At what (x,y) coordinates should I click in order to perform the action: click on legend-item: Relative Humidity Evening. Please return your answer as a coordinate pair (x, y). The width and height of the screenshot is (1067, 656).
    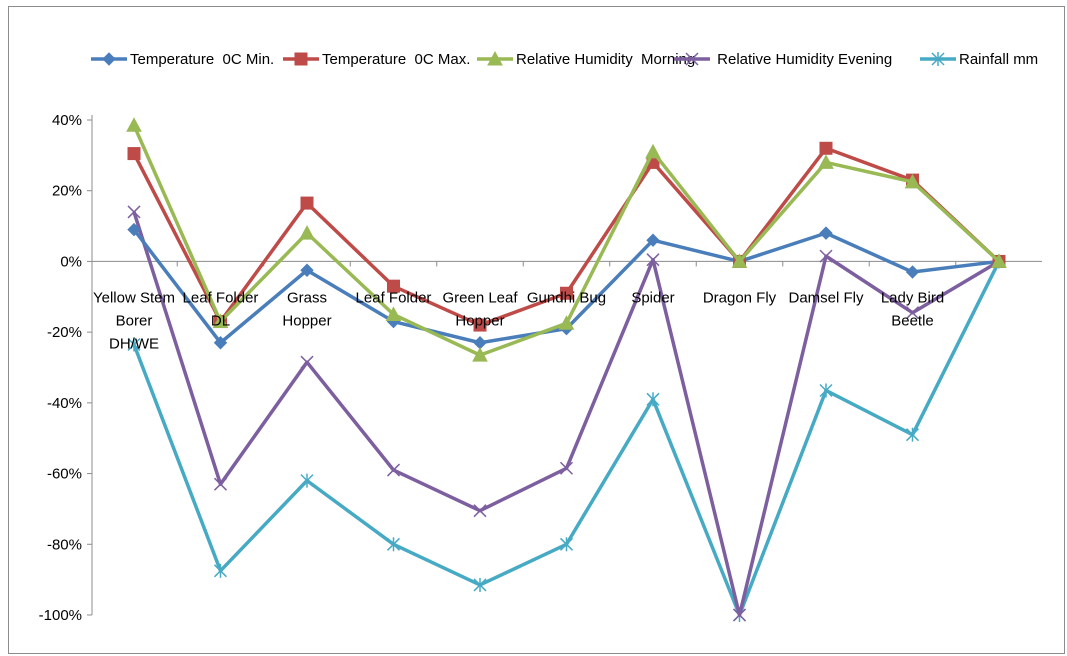
    Looking at the image, I should click on (783, 59).